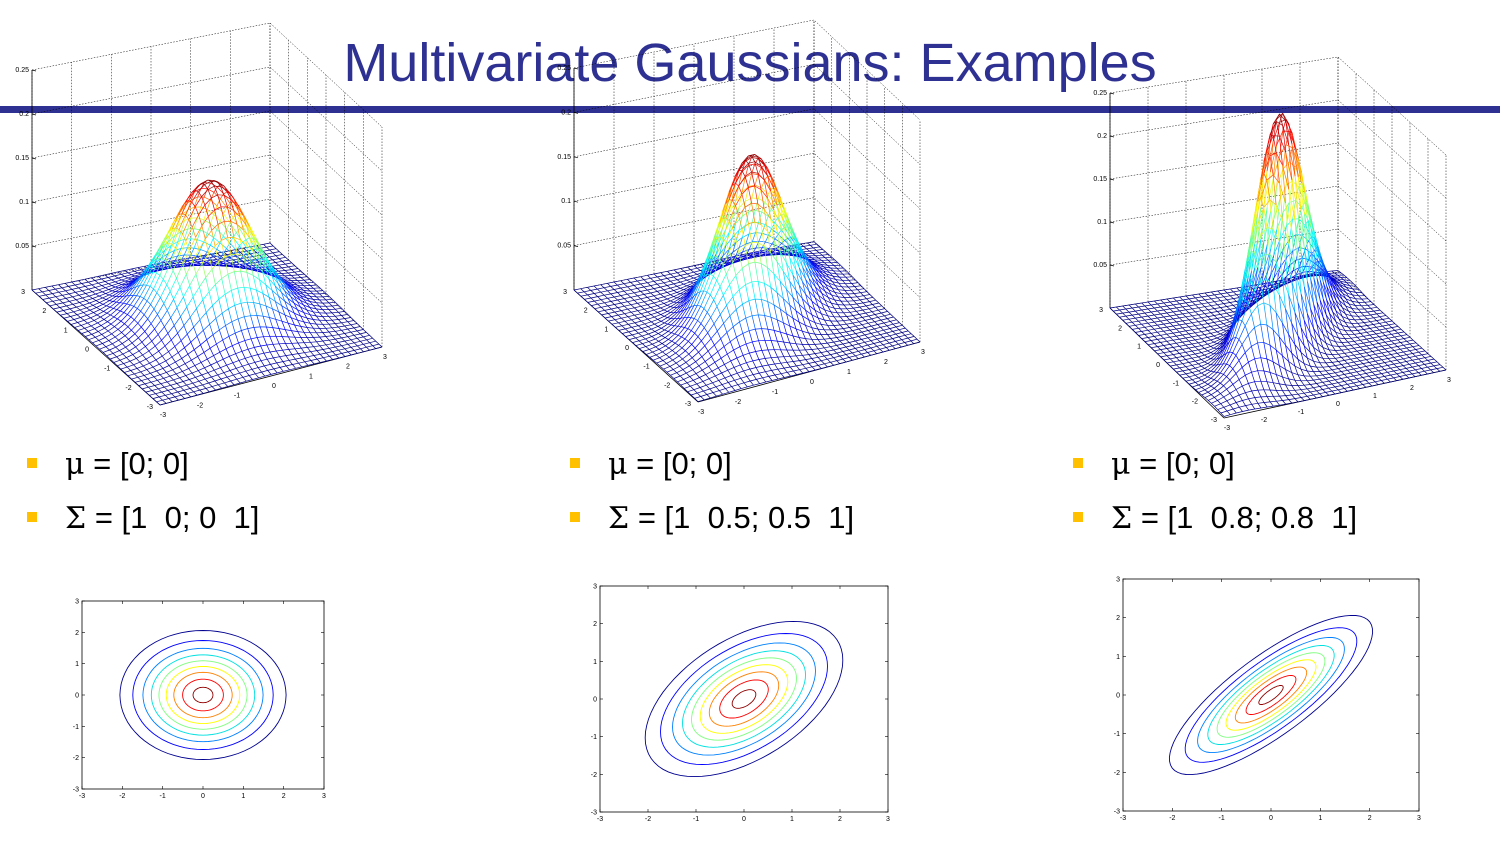 The width and height of the screenshot is (1500, 844). I want to click on y-tick-label: 1, so click(66, 330).